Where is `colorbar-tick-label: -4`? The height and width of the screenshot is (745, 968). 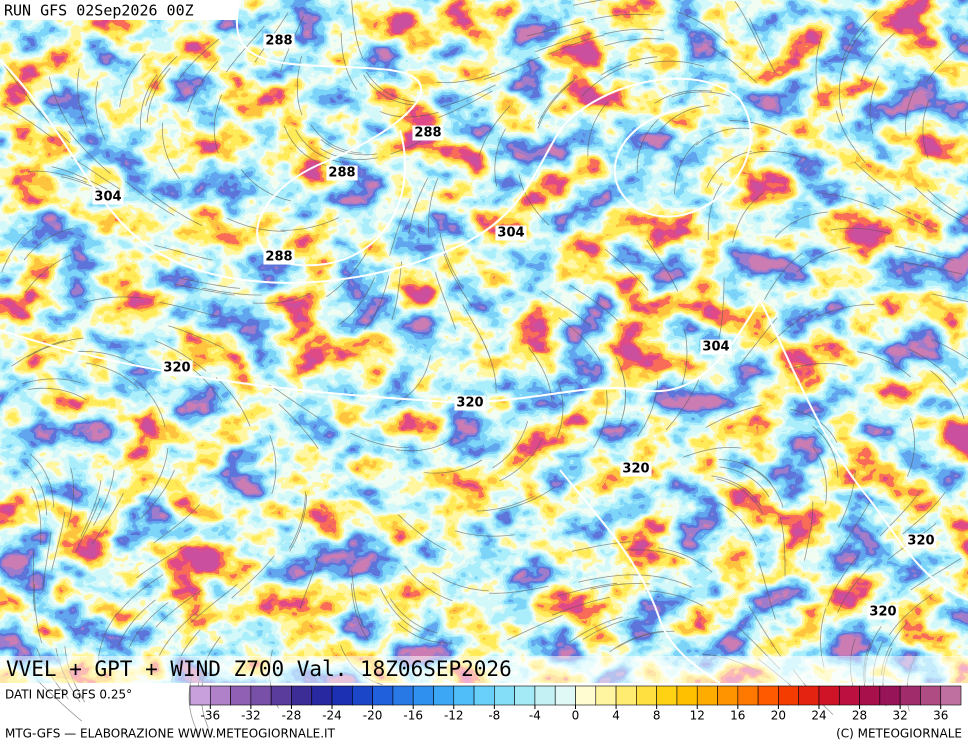
colorbar-tick-label: -4 is located at coordinates (535, 716).